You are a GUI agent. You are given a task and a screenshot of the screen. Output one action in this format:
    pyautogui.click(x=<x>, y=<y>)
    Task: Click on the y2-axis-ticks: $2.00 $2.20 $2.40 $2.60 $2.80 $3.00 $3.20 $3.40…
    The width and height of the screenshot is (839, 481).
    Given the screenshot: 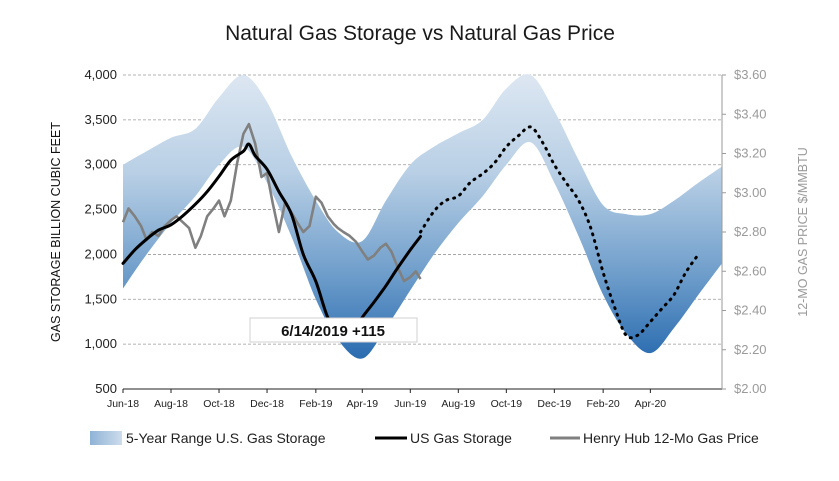 What is the action you would take?
    pyautogui.click(x=744, y=231)
    